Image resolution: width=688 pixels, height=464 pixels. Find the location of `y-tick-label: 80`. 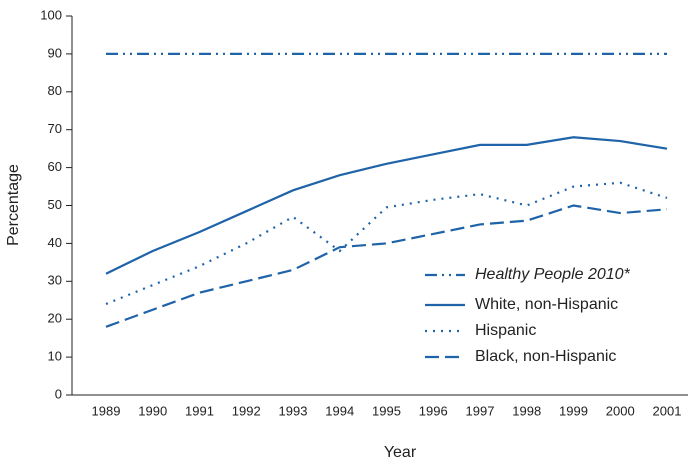

y-tick-label: 80 is located at coordinates (55, 90).